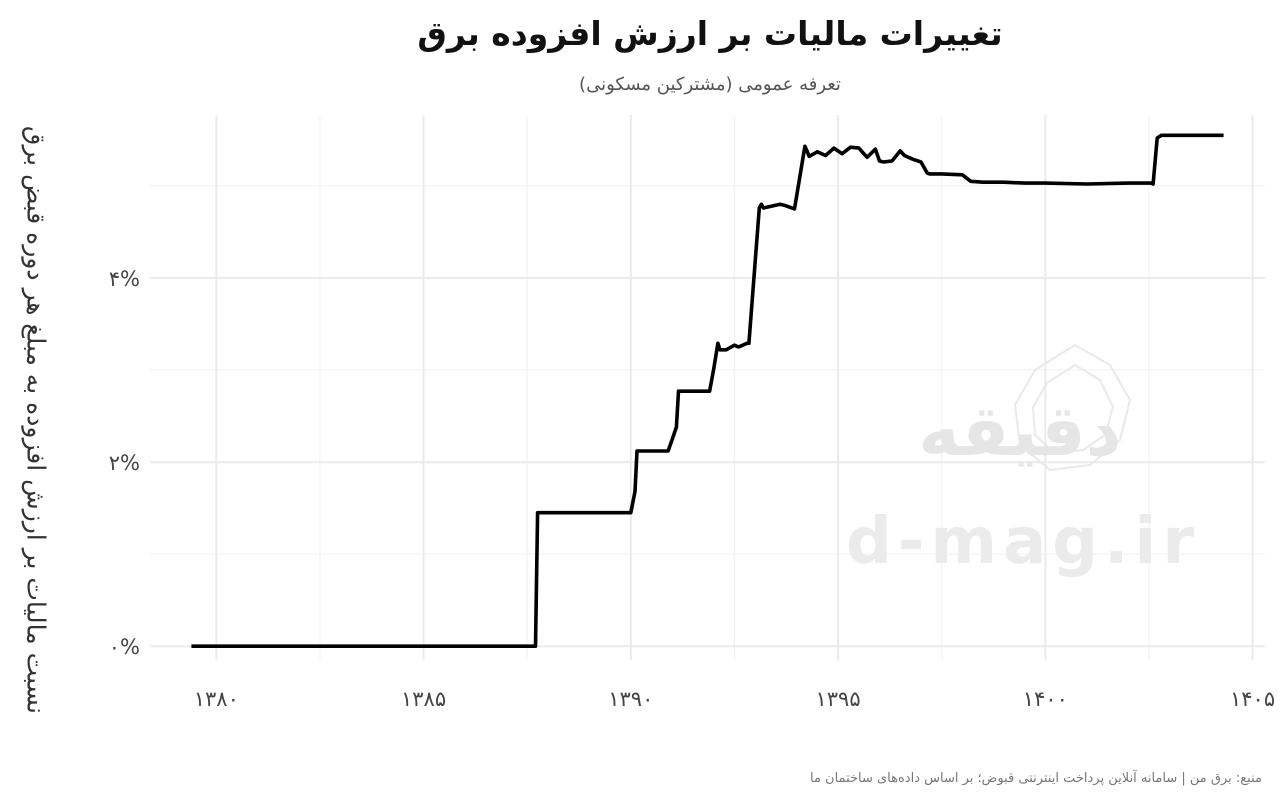 The height and width of the screenshot is (808, 1280). Describe the element at coordinates (838, 699) in the screenshot. I see `x-tick-label: ۱۳۹۵` at that location.